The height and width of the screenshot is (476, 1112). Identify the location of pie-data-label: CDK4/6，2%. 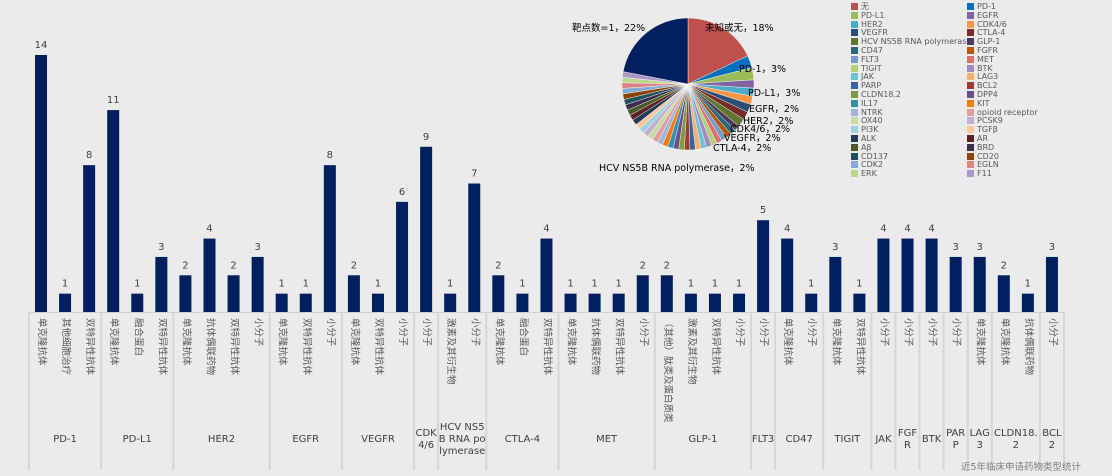
(760, 129).